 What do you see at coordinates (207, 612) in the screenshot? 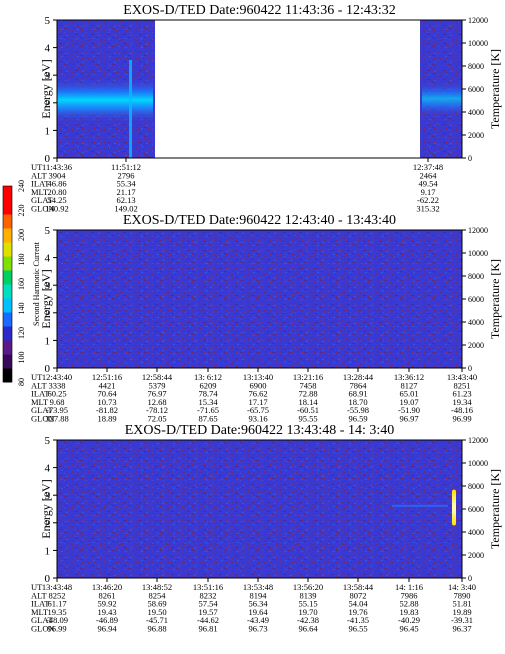
I see `orbit-value-mlt: 19.57` at bounding box center [207, 612].